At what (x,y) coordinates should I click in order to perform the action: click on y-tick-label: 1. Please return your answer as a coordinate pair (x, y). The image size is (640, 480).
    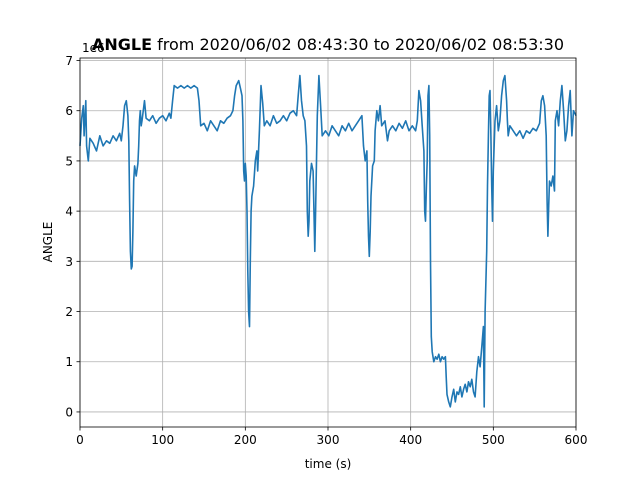
    Looking at the image, I should click on (69, 362).